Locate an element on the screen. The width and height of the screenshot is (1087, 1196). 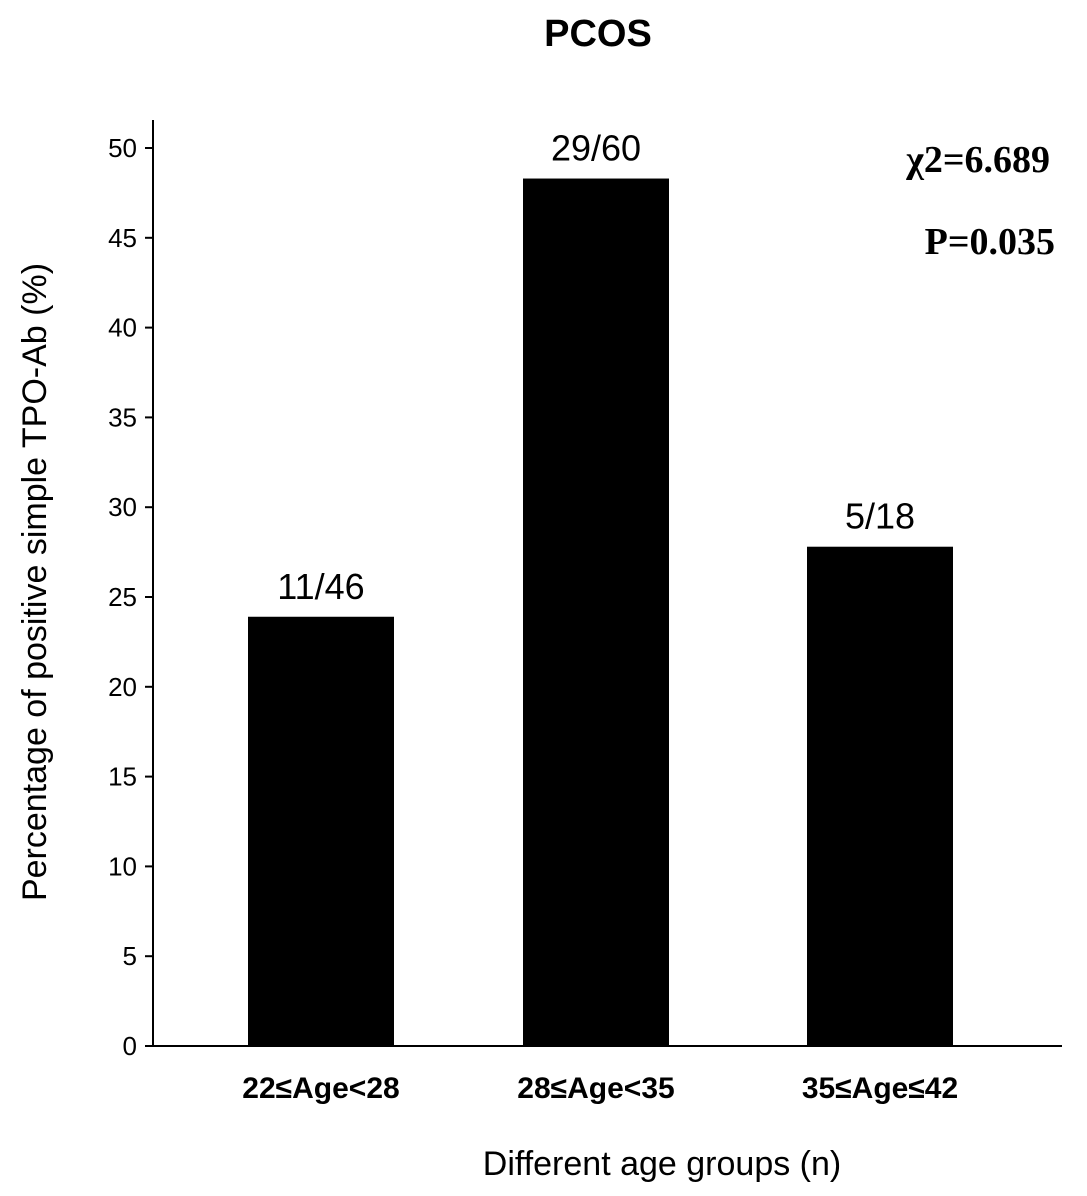
p-value-annotation: P=0.035 is located at coordinates (990, 242).